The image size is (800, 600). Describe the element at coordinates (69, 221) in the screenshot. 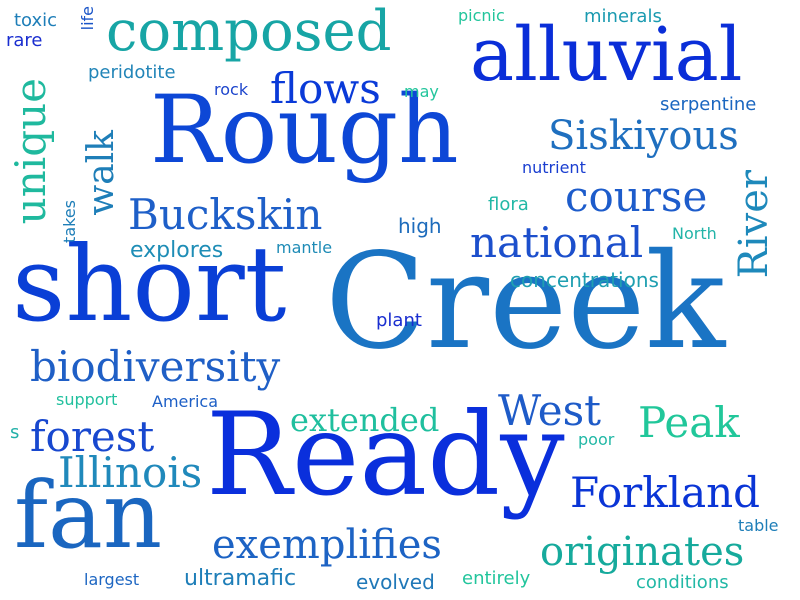

I see `word-takes: takes` at that location.